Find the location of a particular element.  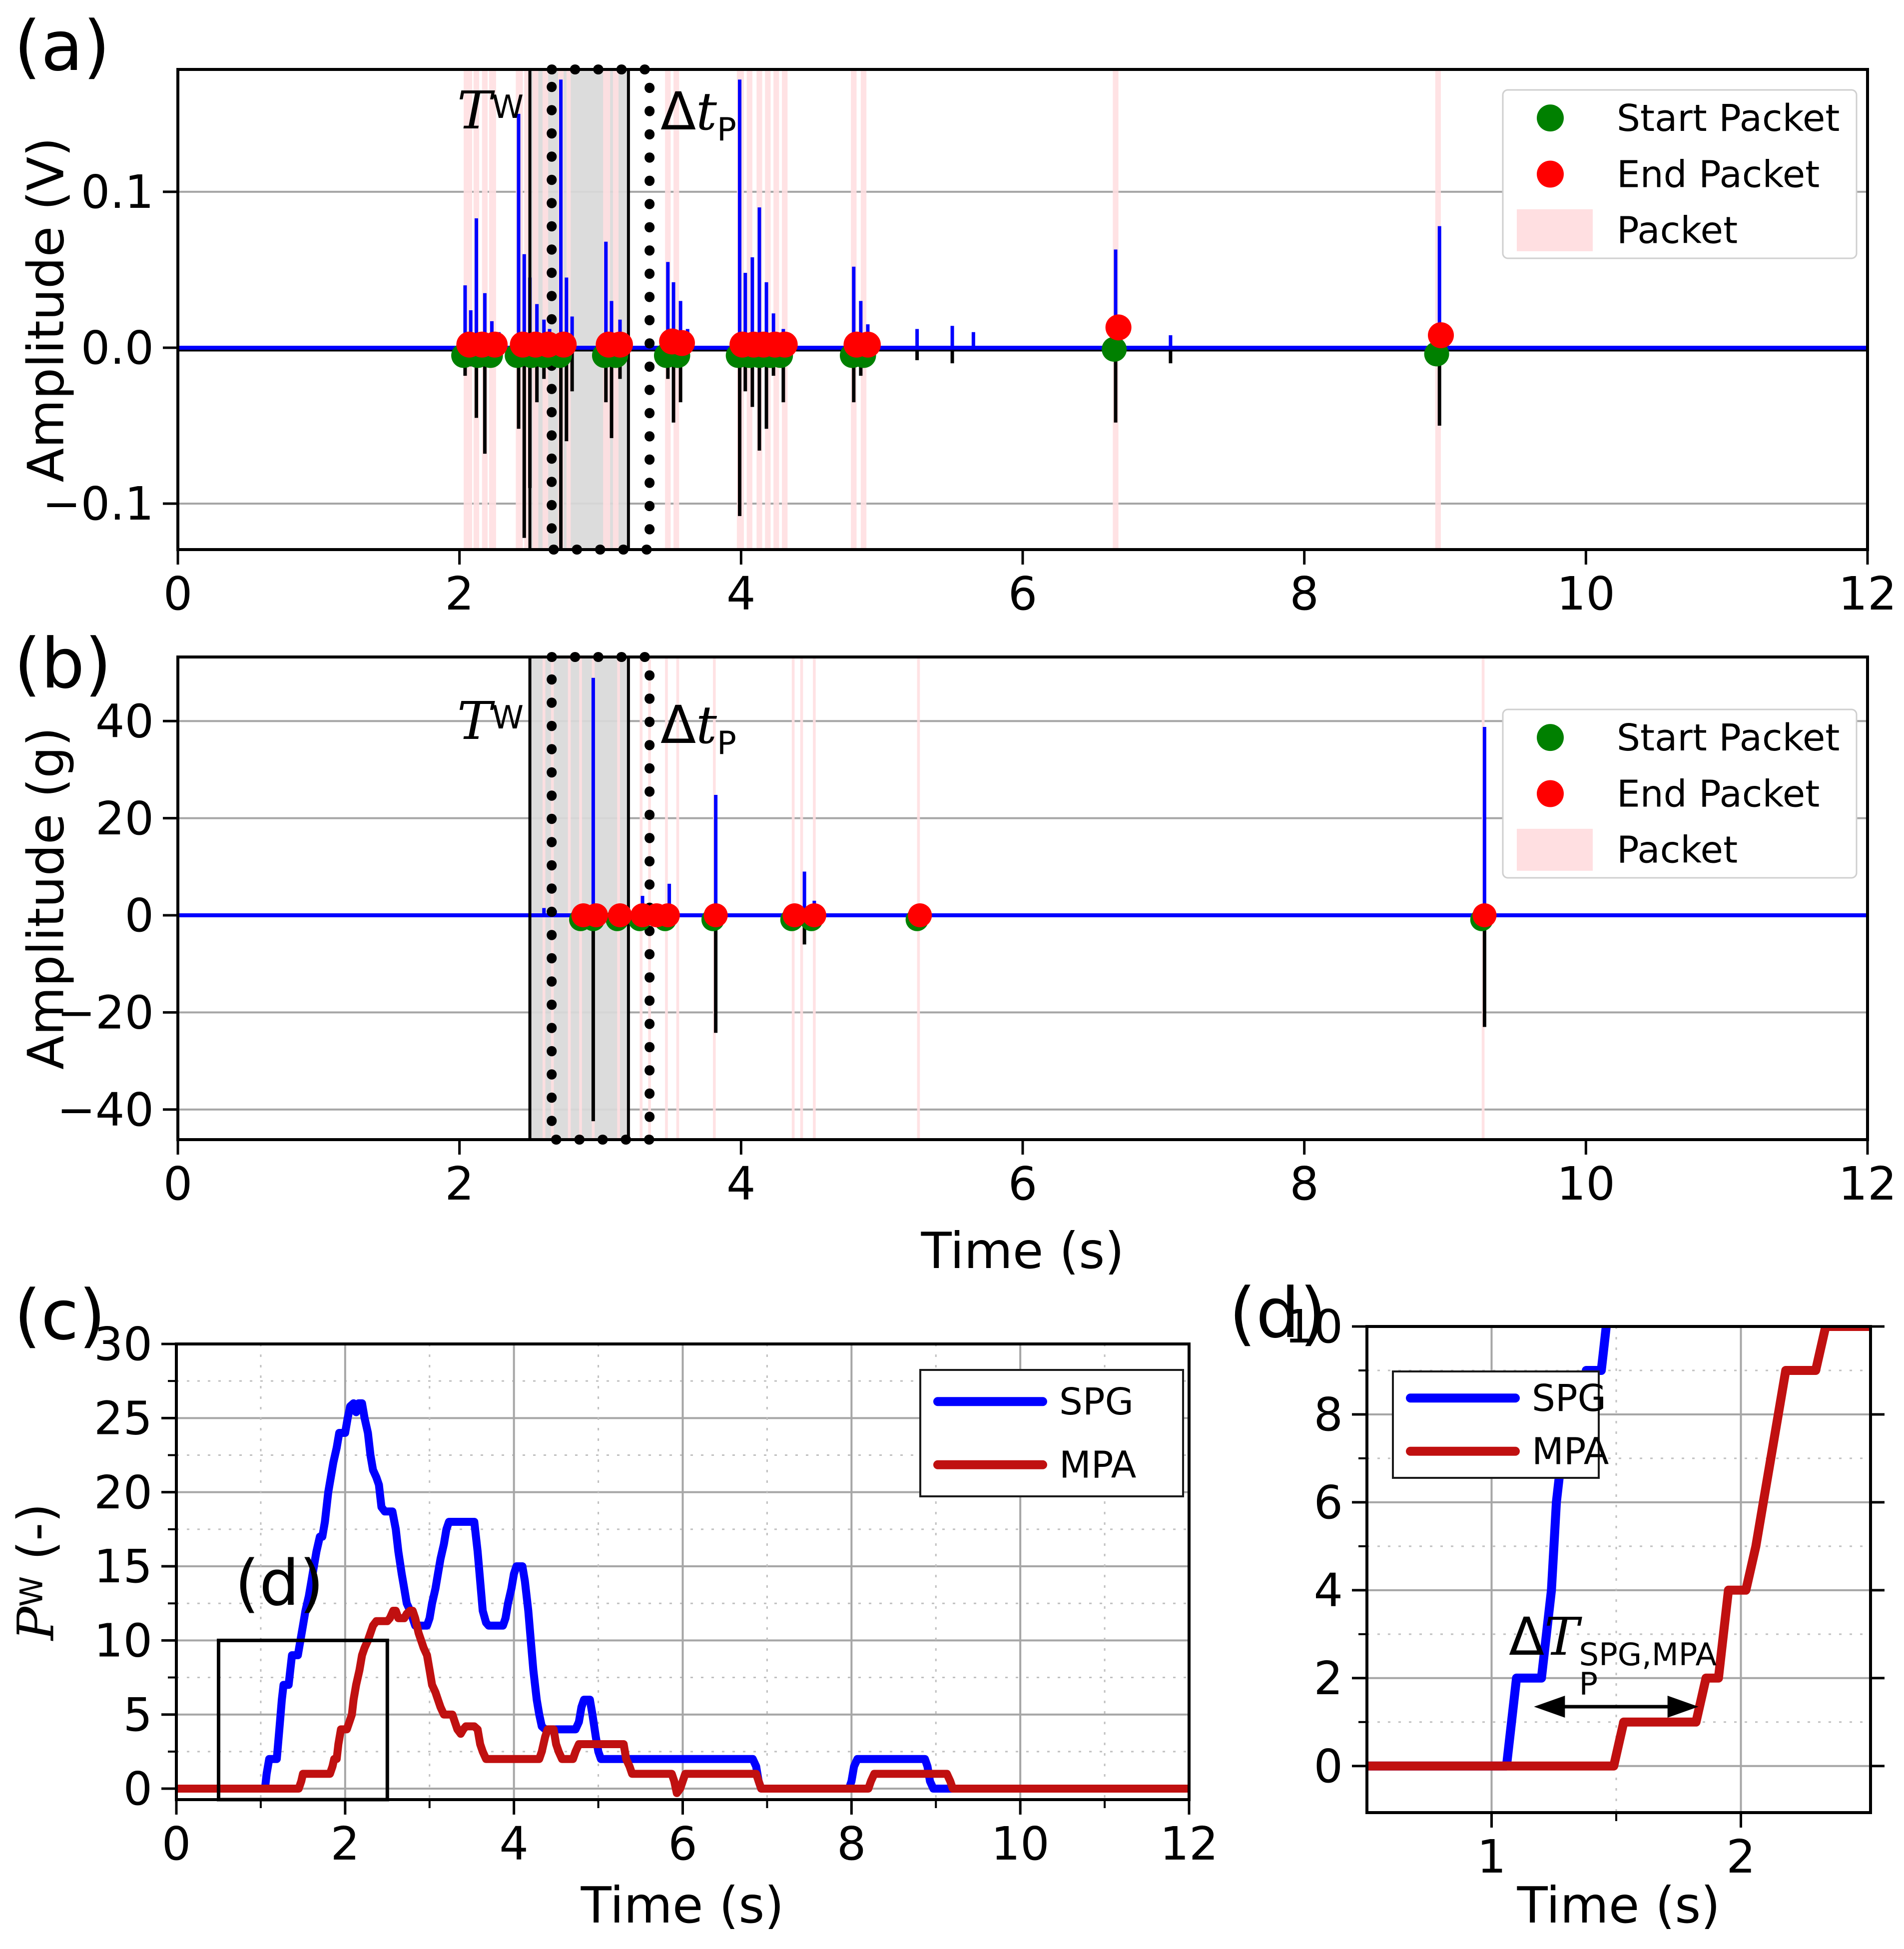

dtp-delta: Δ is located at coordinates (678, 112).